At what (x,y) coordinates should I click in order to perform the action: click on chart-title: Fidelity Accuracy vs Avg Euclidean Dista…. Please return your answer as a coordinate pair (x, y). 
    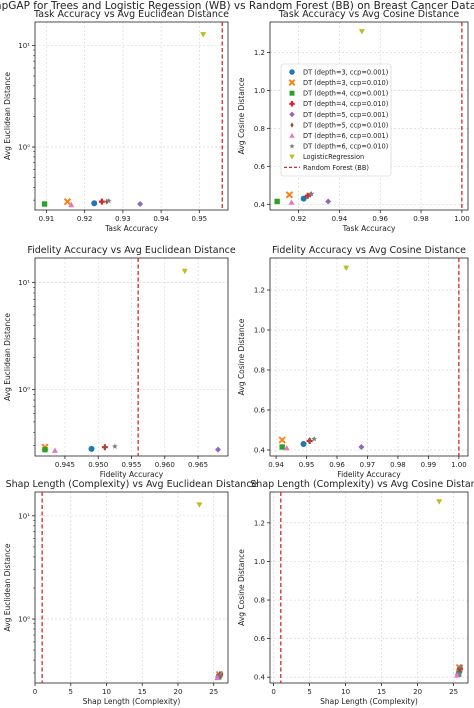
    Looking at the image, I should click on (131, 250).